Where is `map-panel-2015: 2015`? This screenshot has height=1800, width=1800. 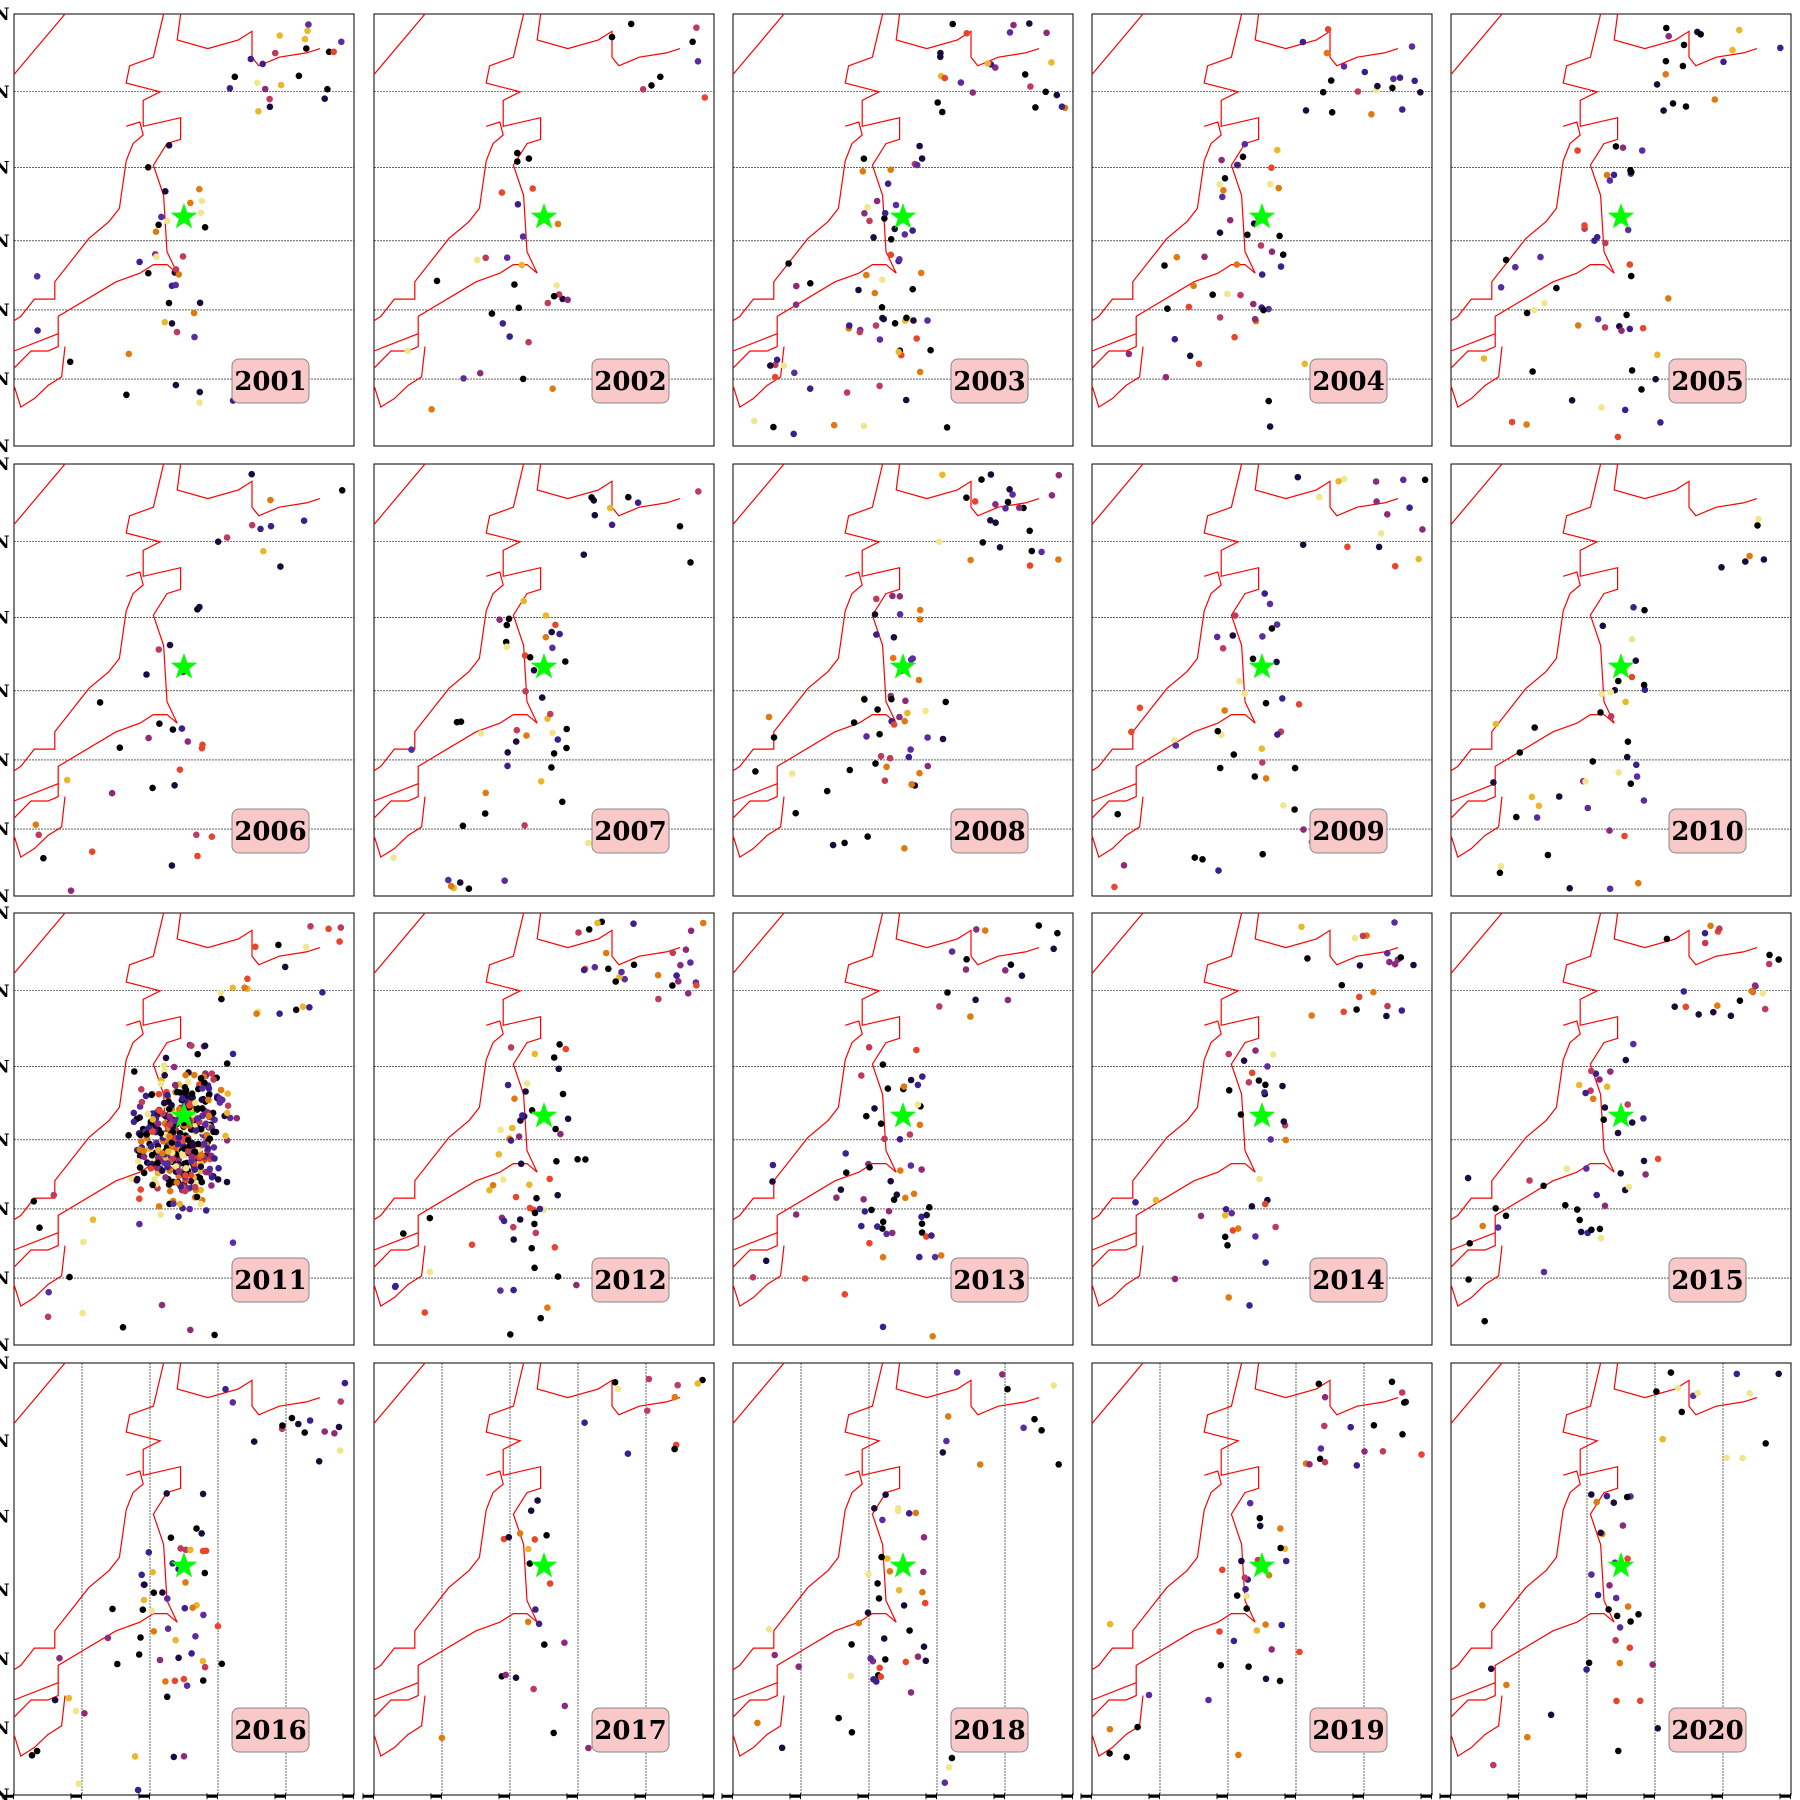
map-panel-2015: 2015 is located at coordinates (1621, 1129).